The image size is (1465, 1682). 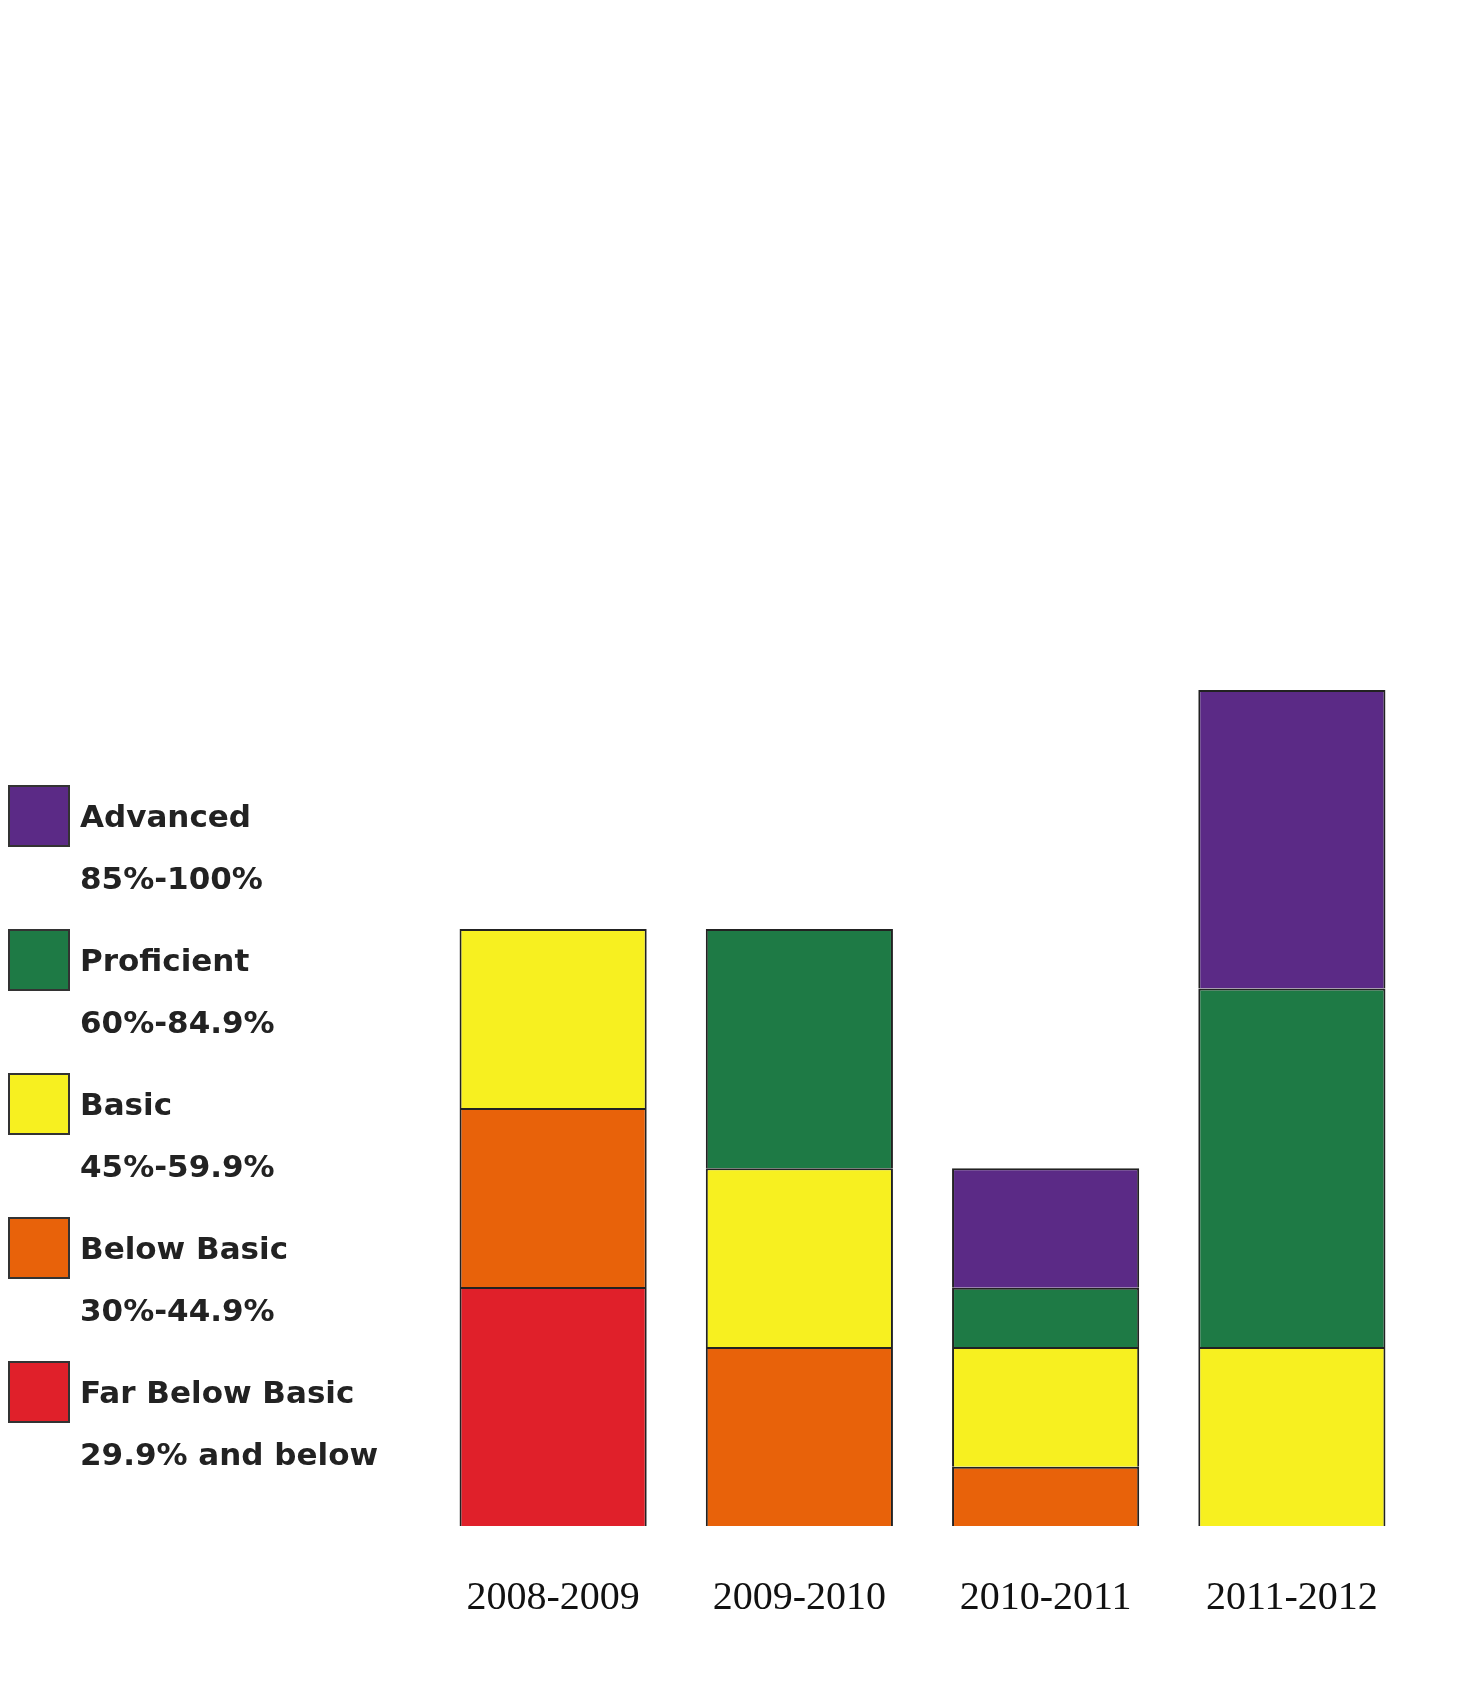 I want to click on x-tick-label: 2009-2010, so click(x=799, y=1595).